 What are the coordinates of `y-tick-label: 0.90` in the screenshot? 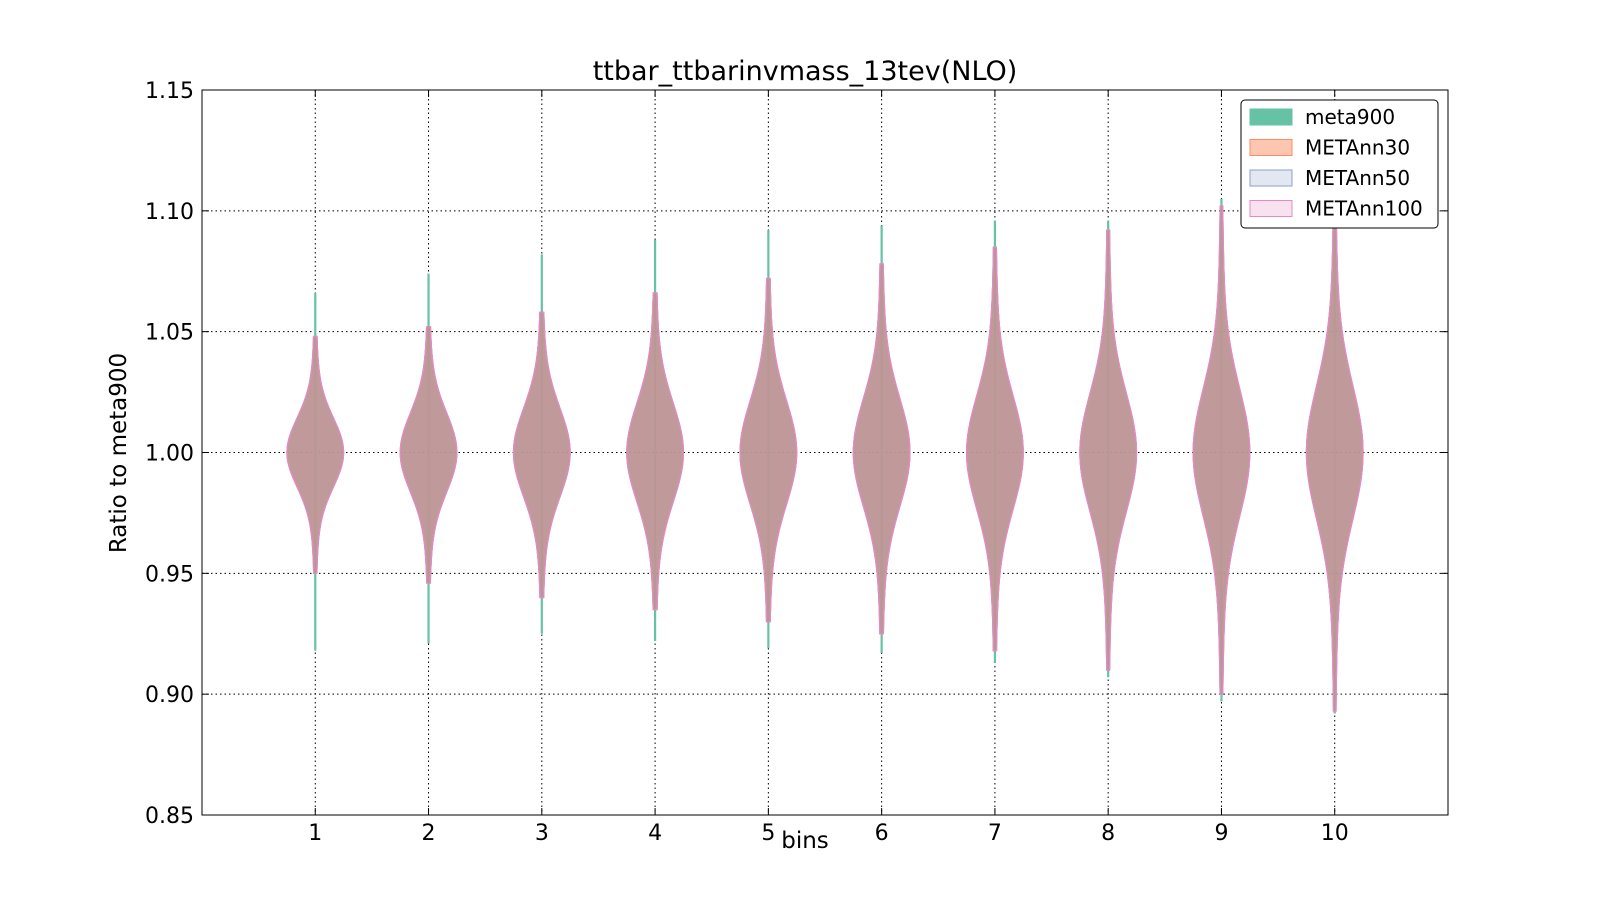 It's located at (169, 695).